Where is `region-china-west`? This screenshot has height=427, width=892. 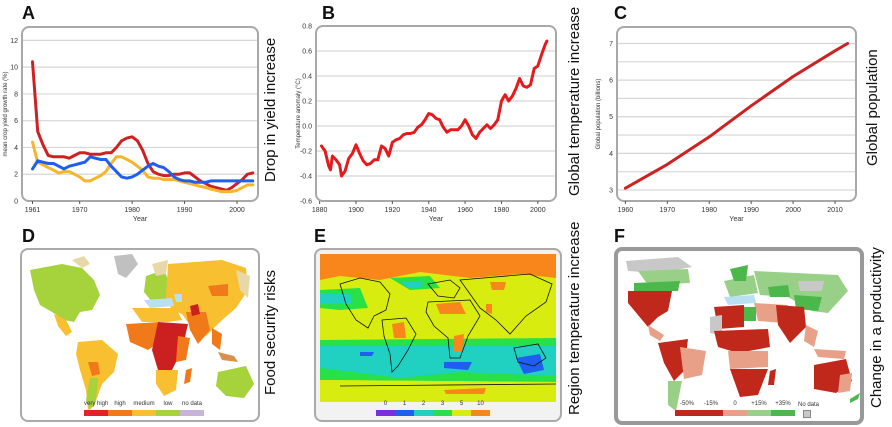 region-china-west is located at coordinates (811, 286).